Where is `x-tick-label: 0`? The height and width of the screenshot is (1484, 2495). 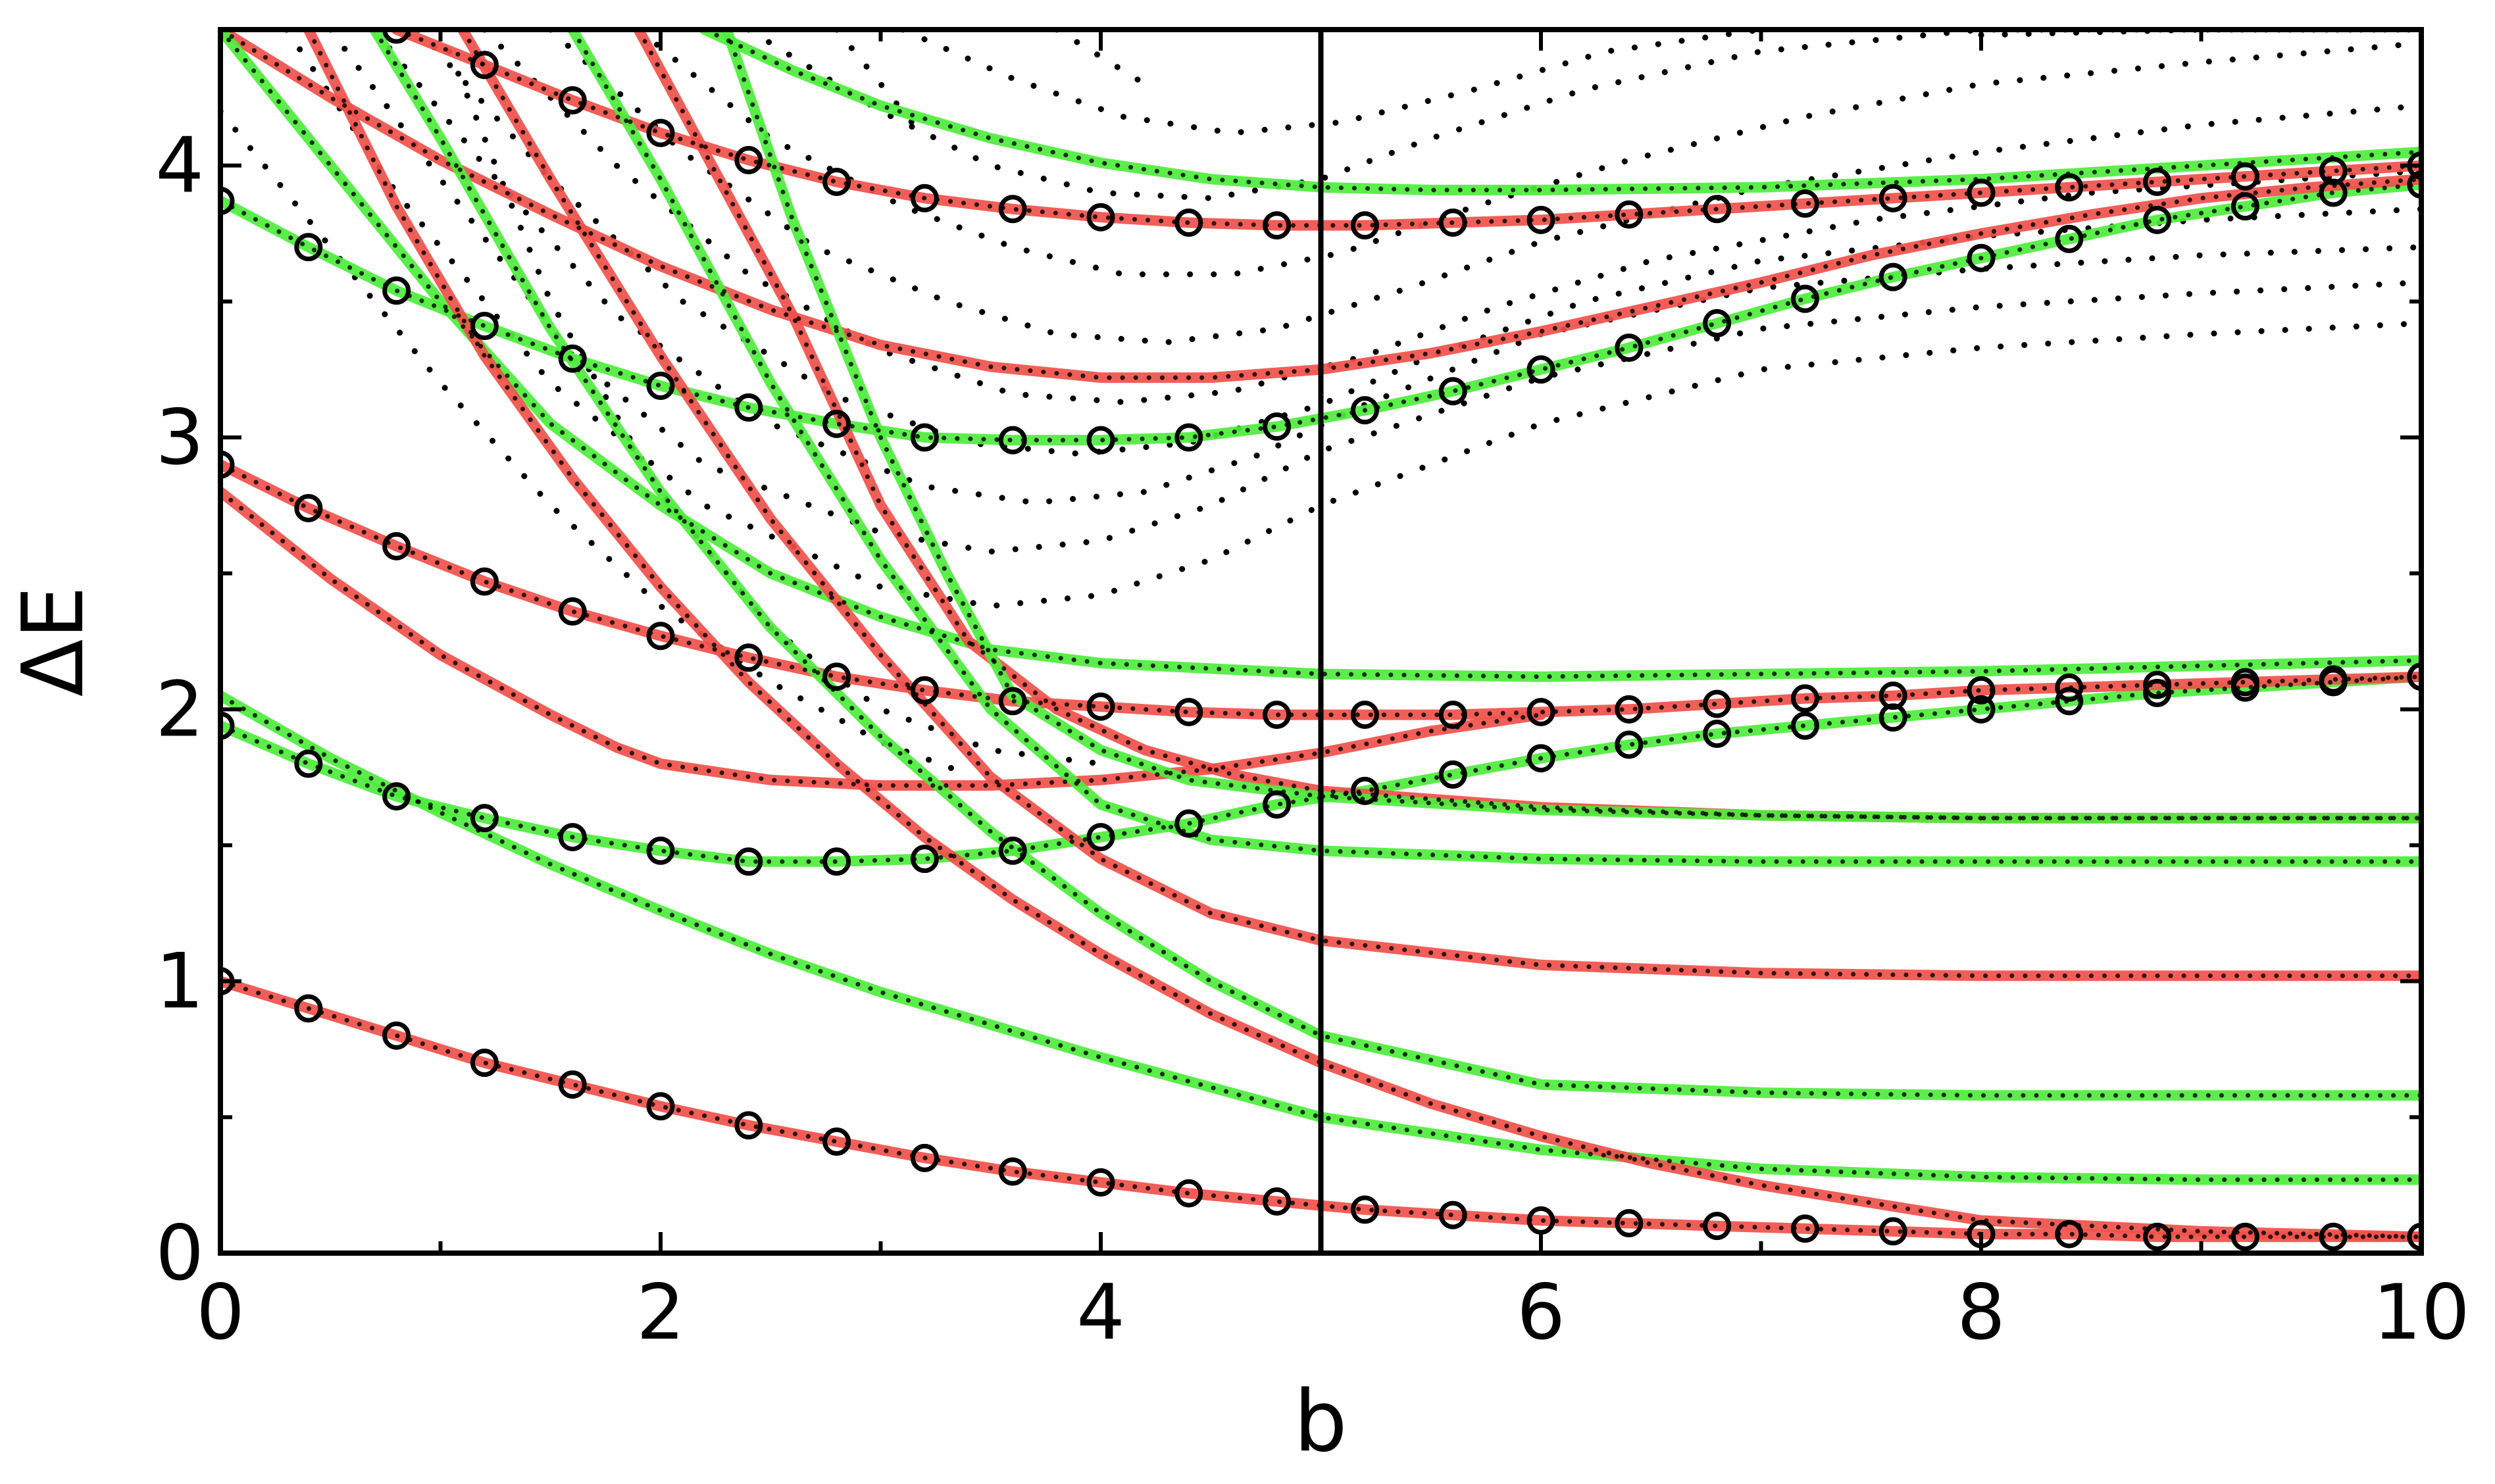
x-tick-label: 0 is located at coordinates (221, 1312).